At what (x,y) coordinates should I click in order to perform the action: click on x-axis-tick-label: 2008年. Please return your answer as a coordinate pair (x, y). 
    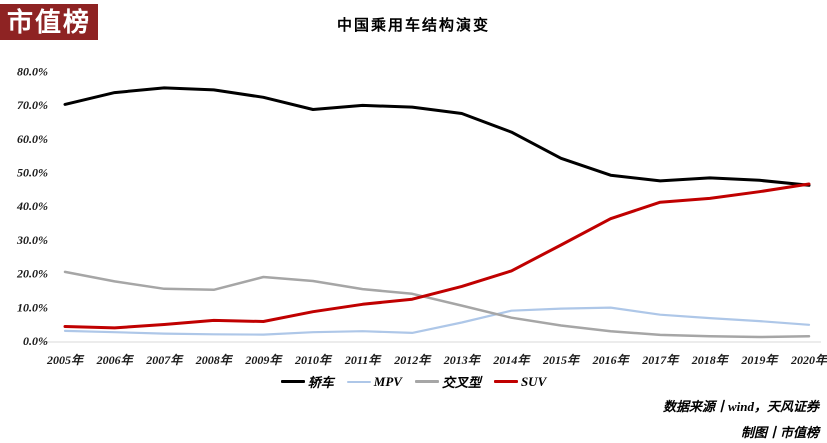
    Looking at the image, I should click on (214, 360).